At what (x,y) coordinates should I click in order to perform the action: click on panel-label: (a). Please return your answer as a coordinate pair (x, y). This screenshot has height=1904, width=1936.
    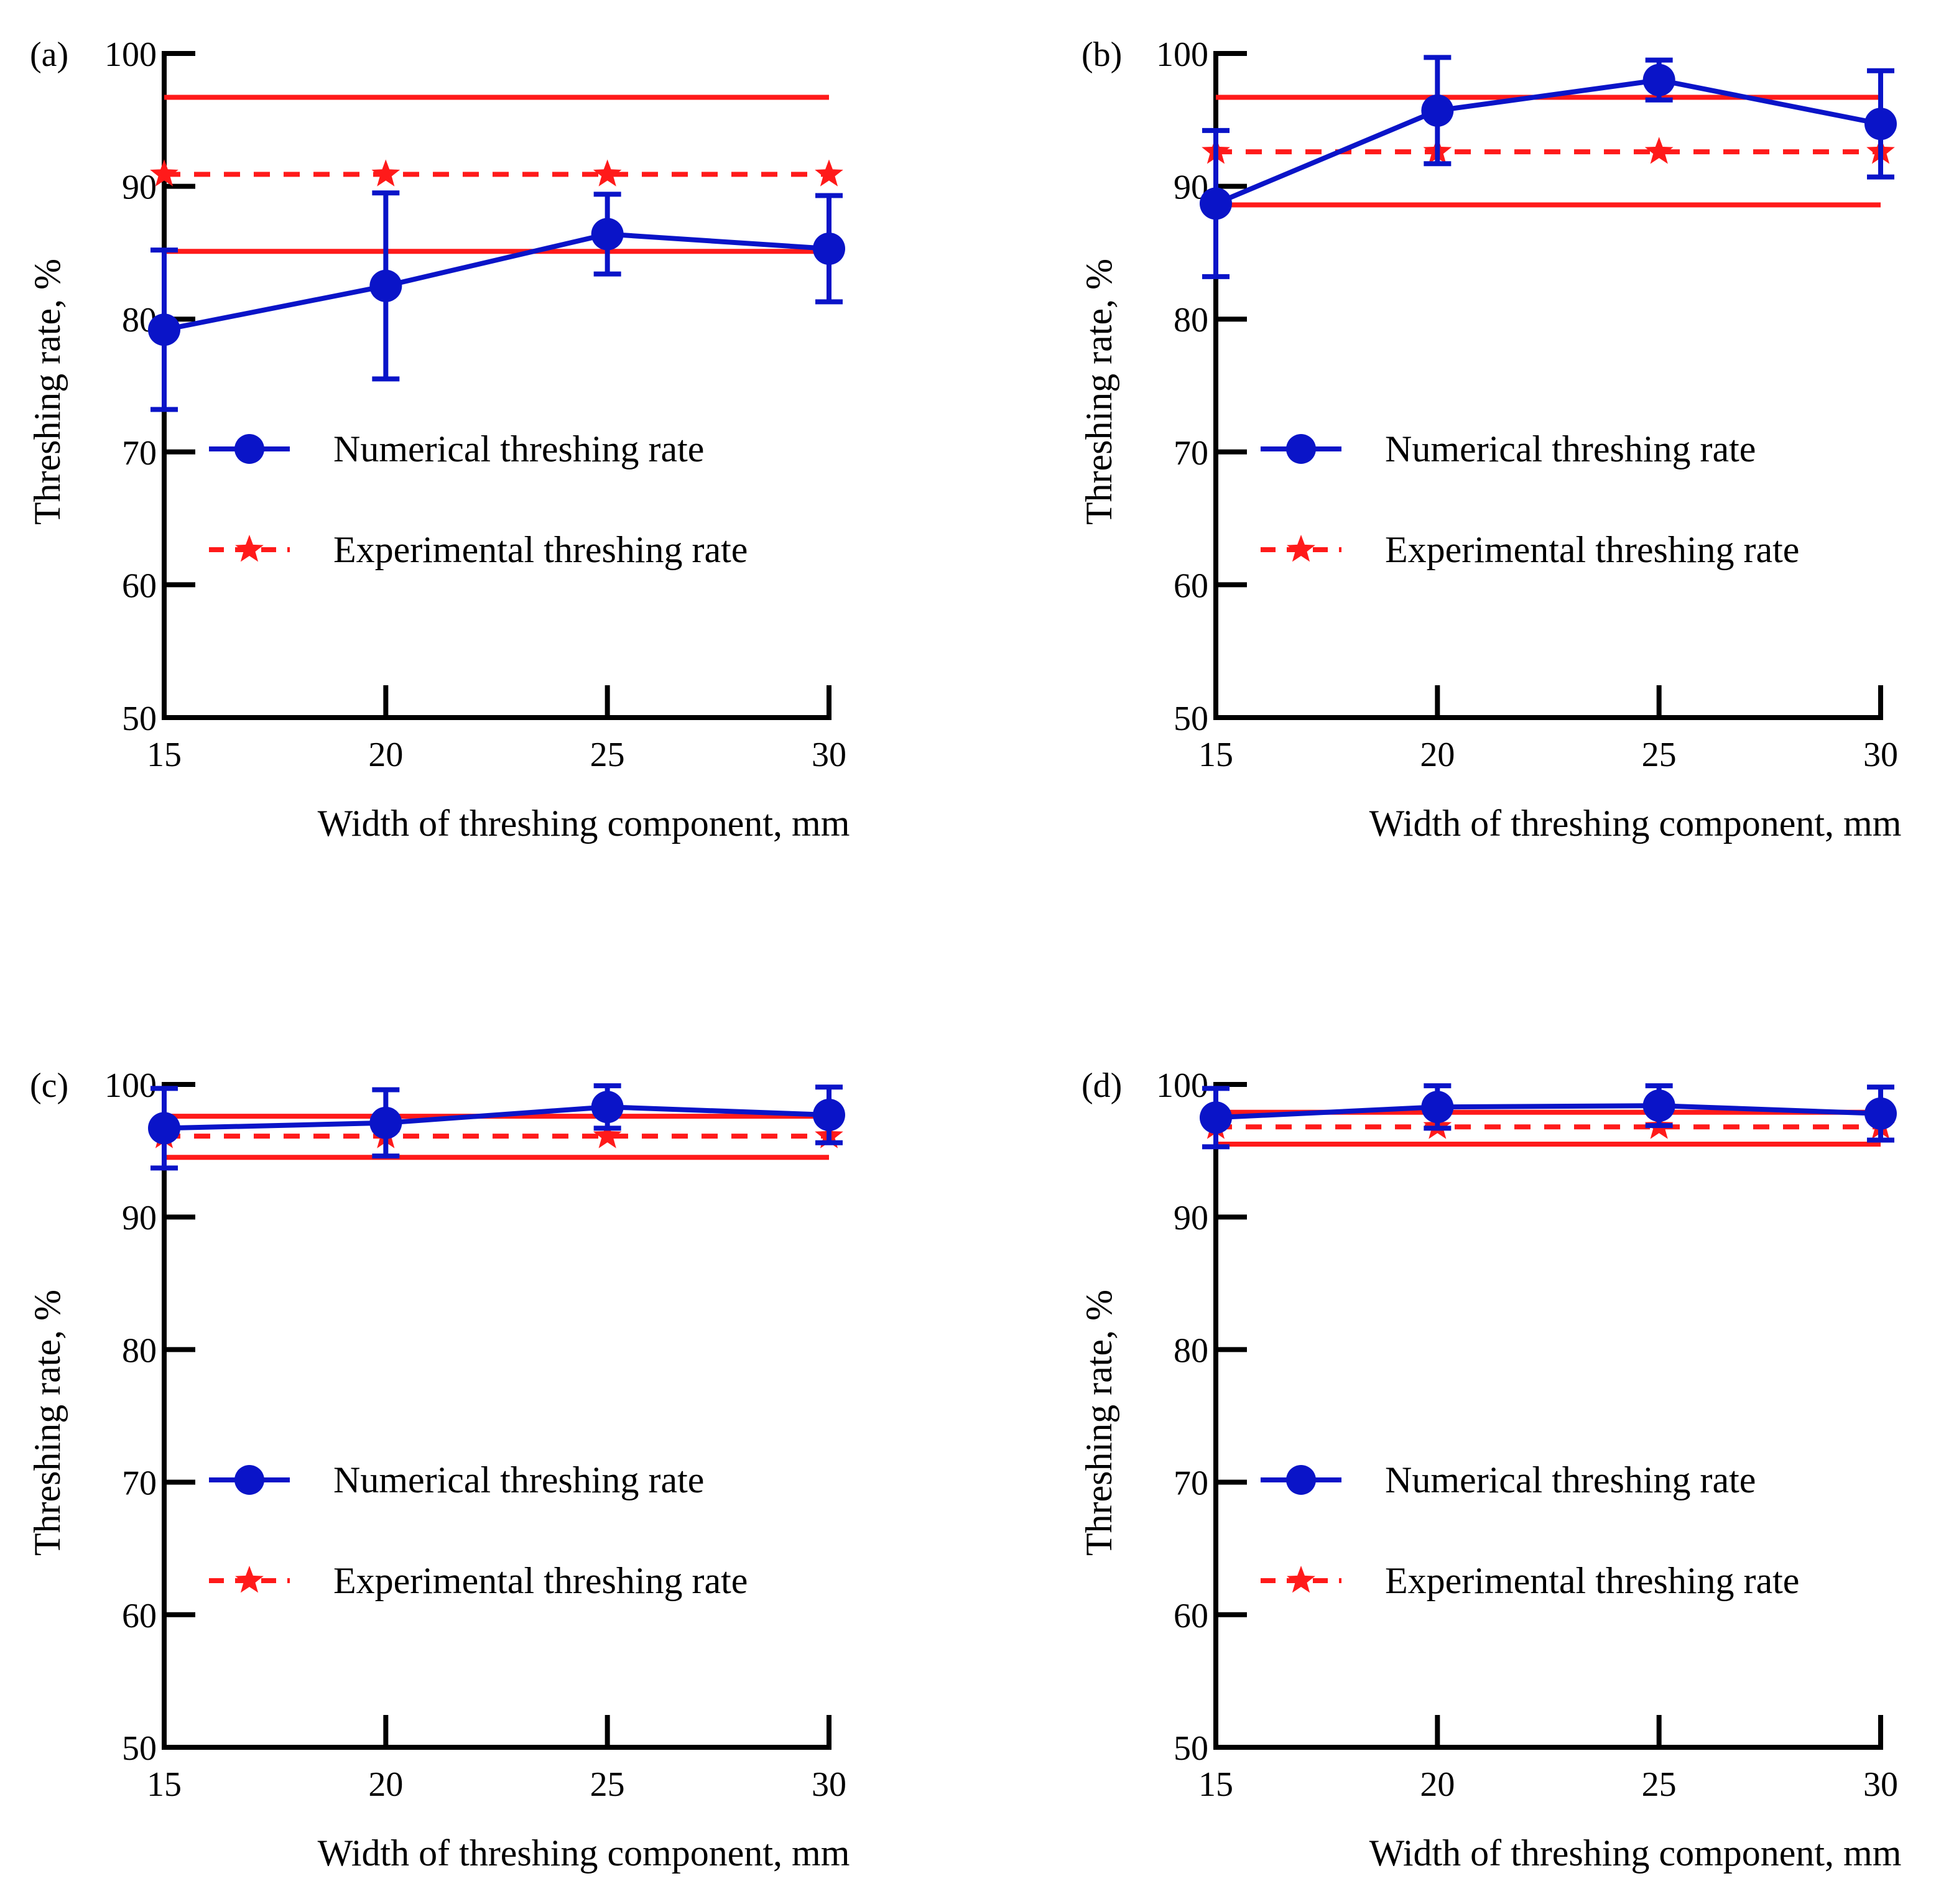
    Looking at the image, I should click on (49, 54).